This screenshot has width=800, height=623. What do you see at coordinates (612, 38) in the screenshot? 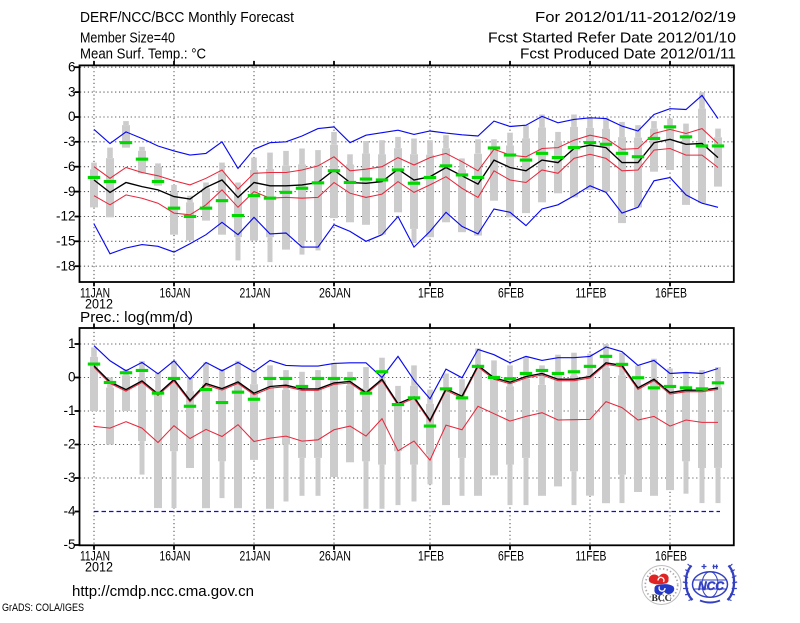
I see `svg-text:Fcst Started Refer Date 2012/0: Fcst Started Refer Date 2012/01/10` at bounding box center [612, 38].